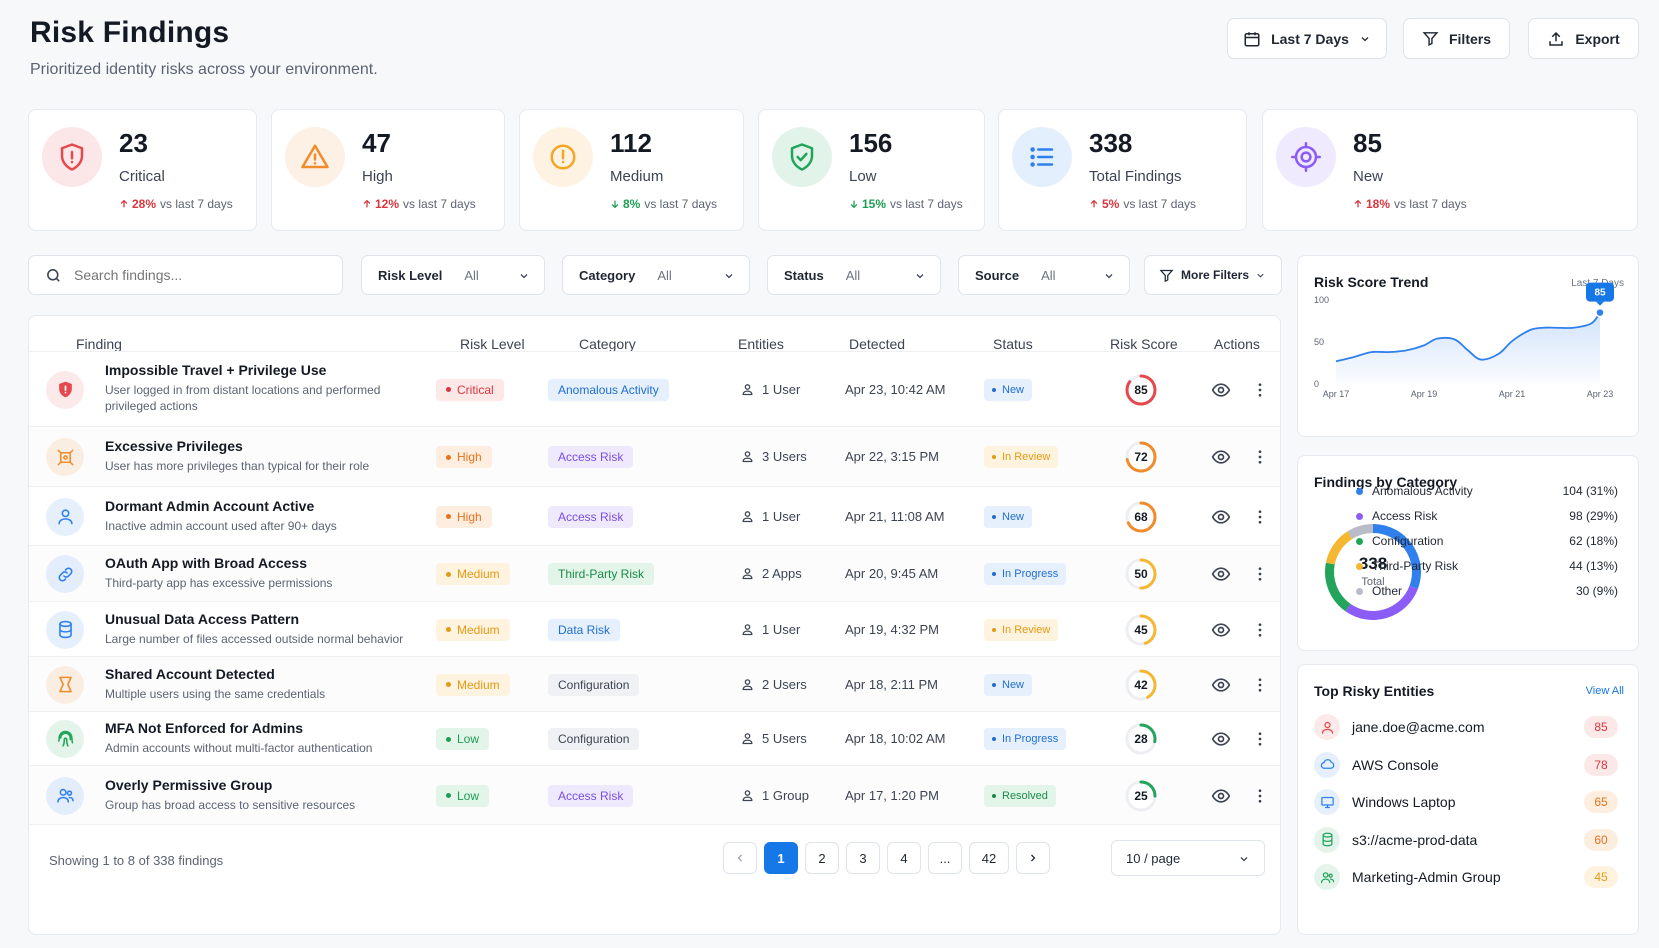 The width and height of the screenshot is (1659, 948). Describe the element at coordinates (1381, 602) in the screenshot. I see `donut-slice-access-risk` at that location.